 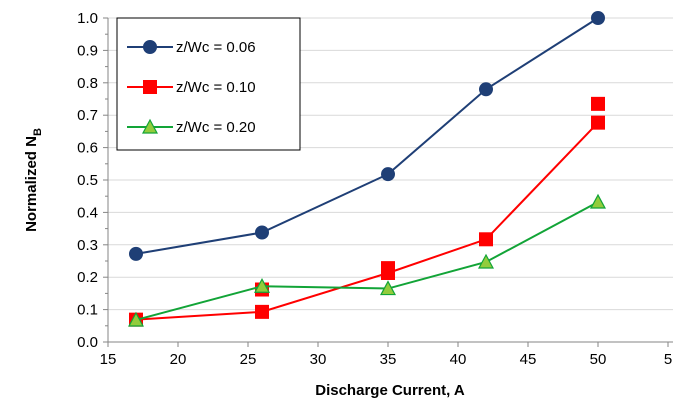 I want to click on y-tick-label: 0.9, so click(x=87, y=50).